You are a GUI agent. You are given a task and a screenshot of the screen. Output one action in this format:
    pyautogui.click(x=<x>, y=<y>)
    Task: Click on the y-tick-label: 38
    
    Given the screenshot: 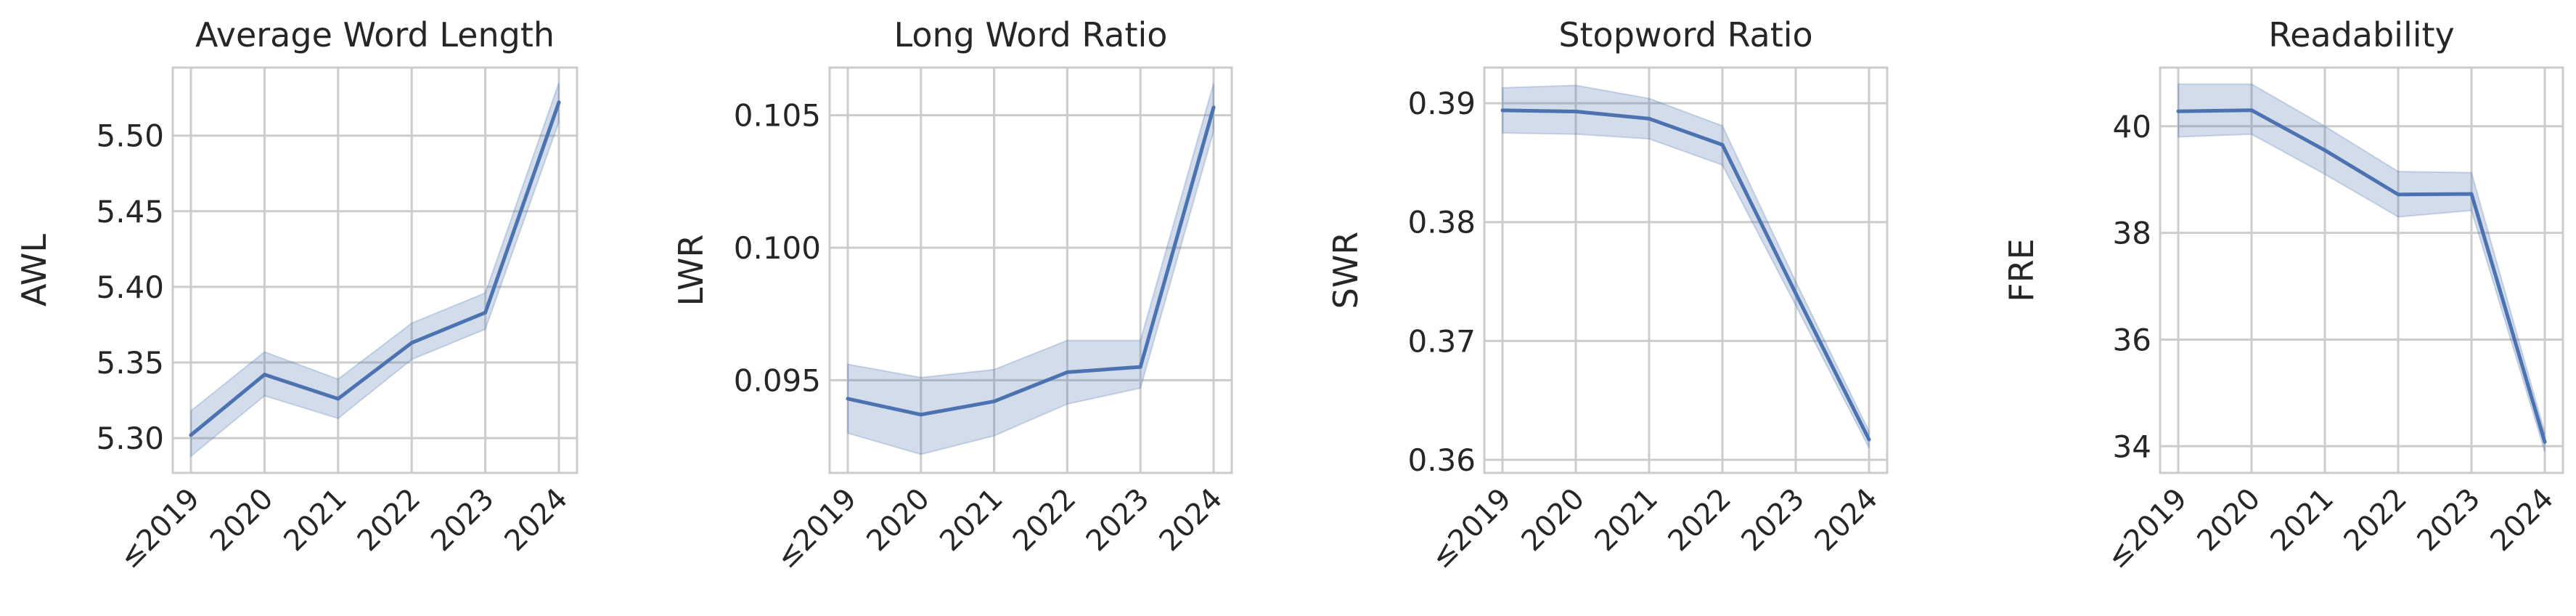 What is the action you would take?
    pyautogui.click(x=2132, y=233)
    